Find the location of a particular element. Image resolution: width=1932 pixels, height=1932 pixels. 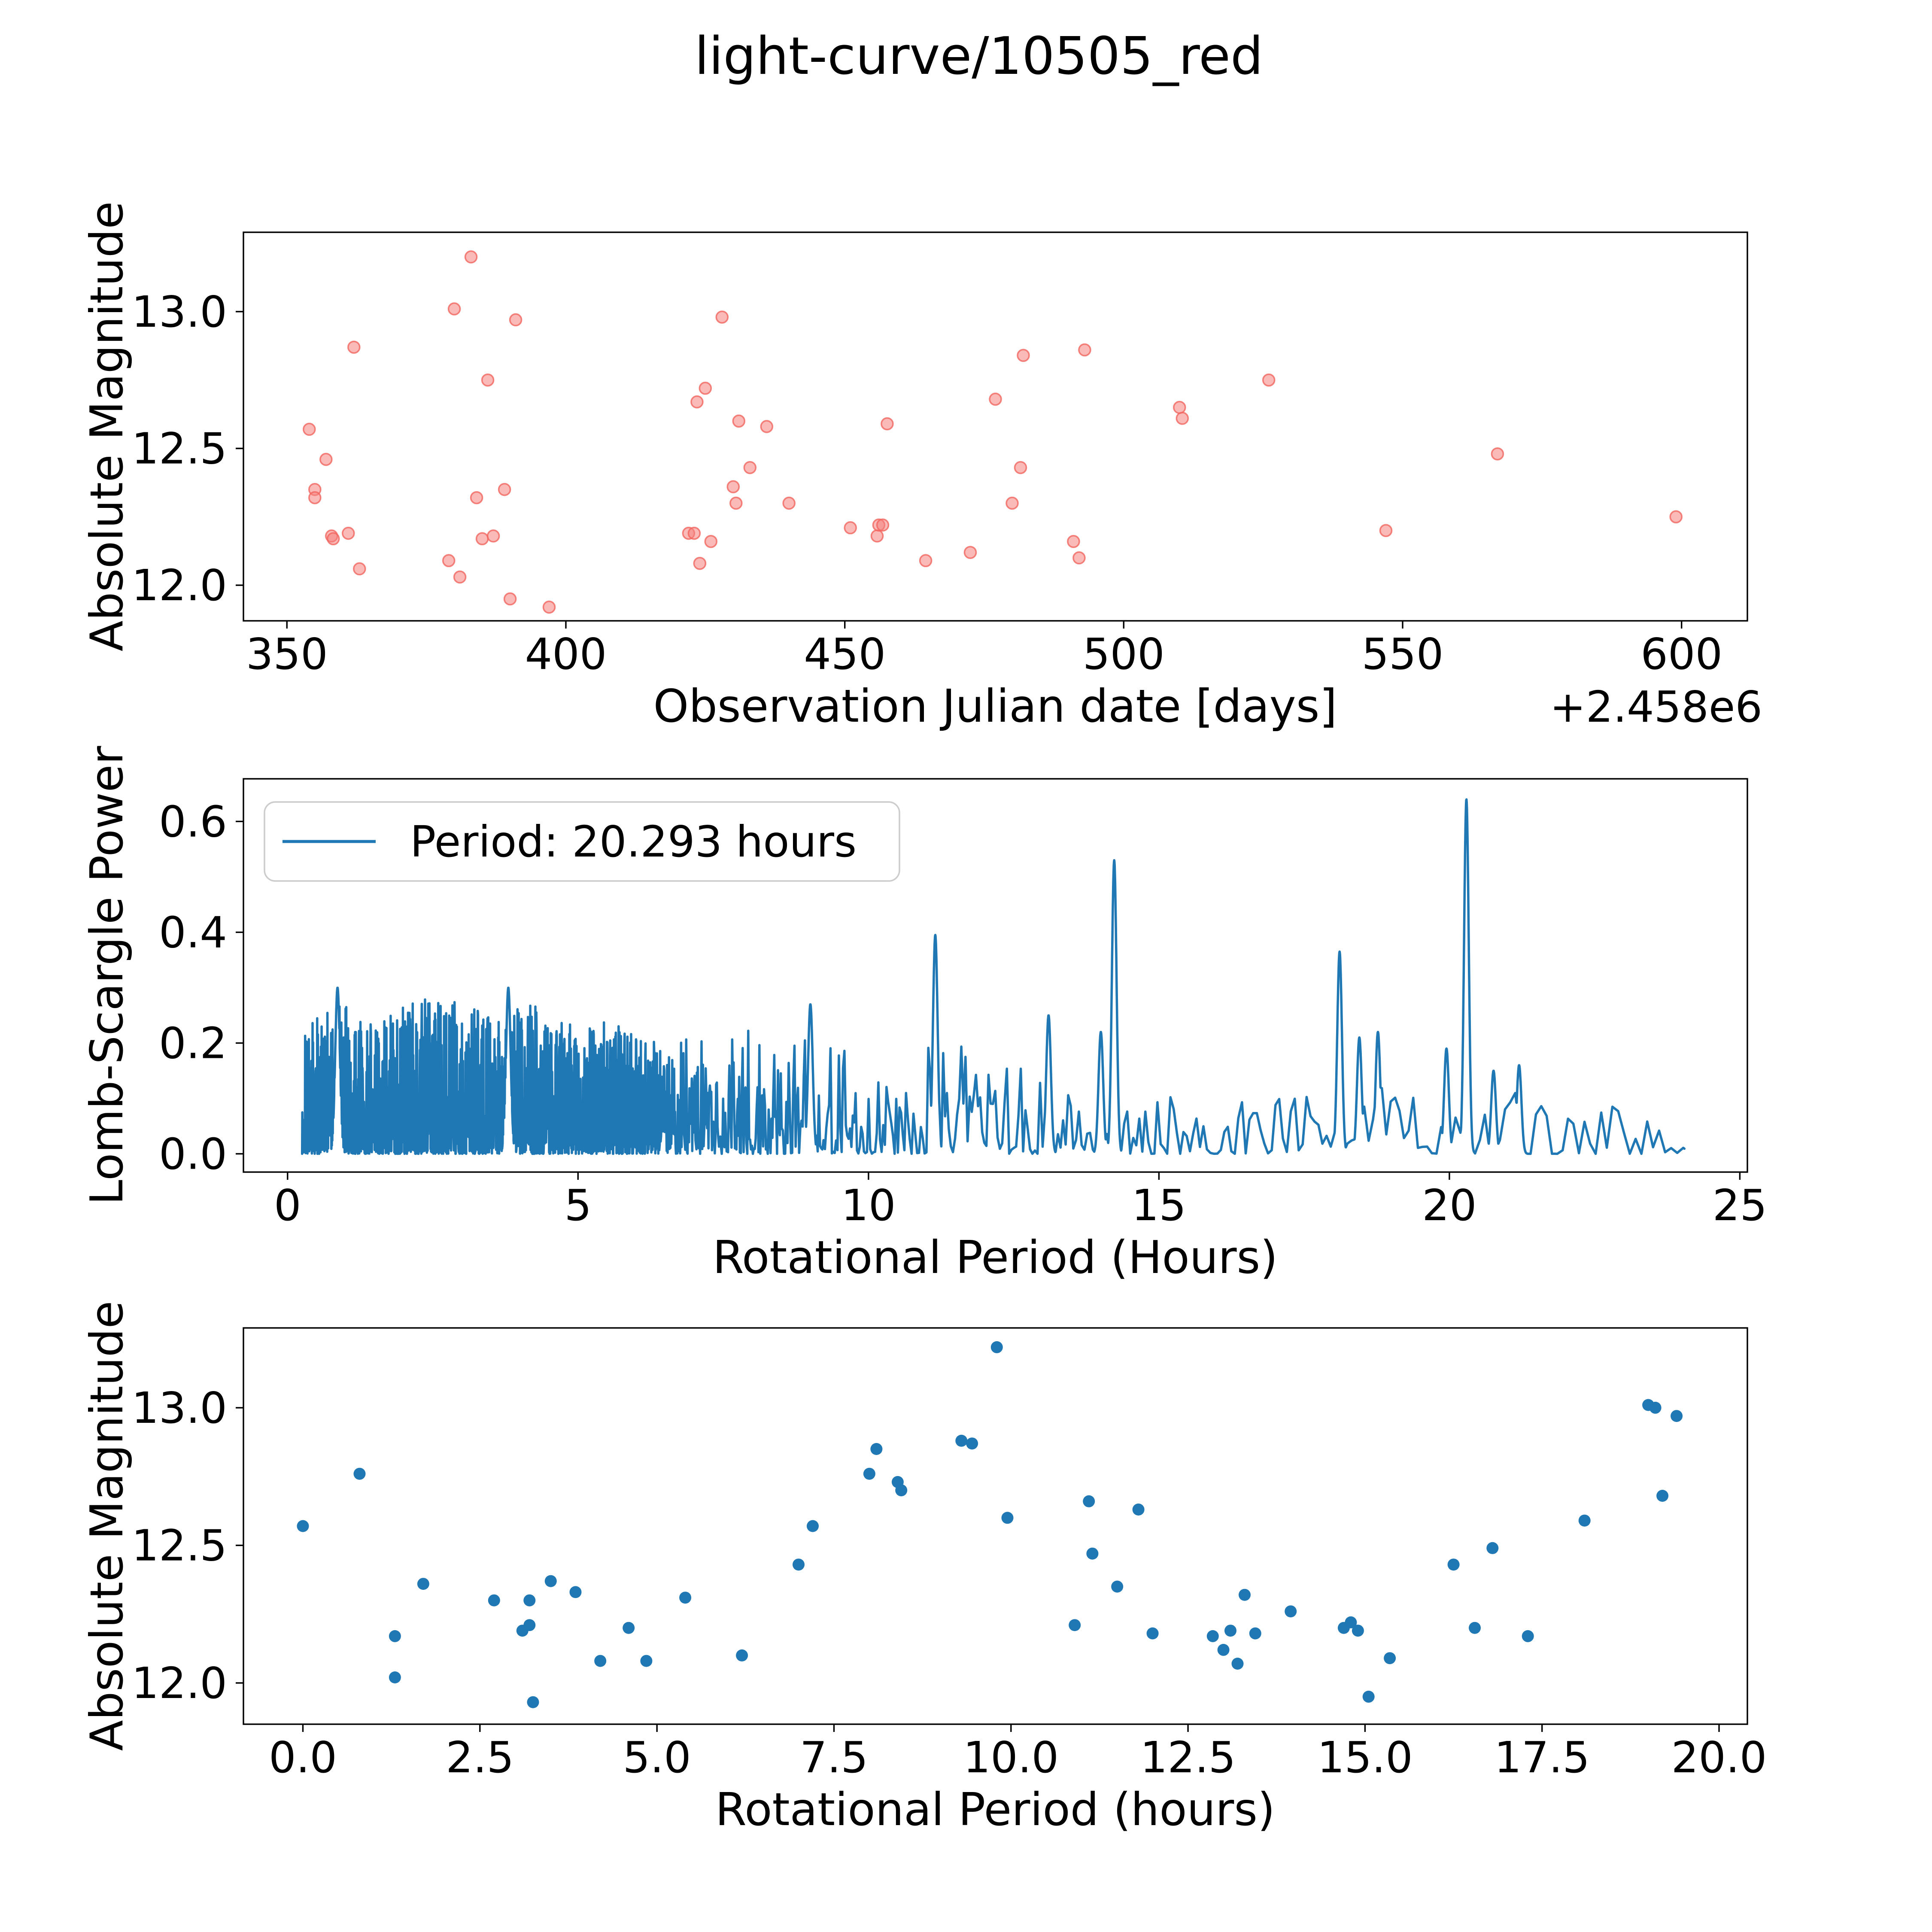

x-tick-label: 20.0 is located at coordinates (1719, 1758).